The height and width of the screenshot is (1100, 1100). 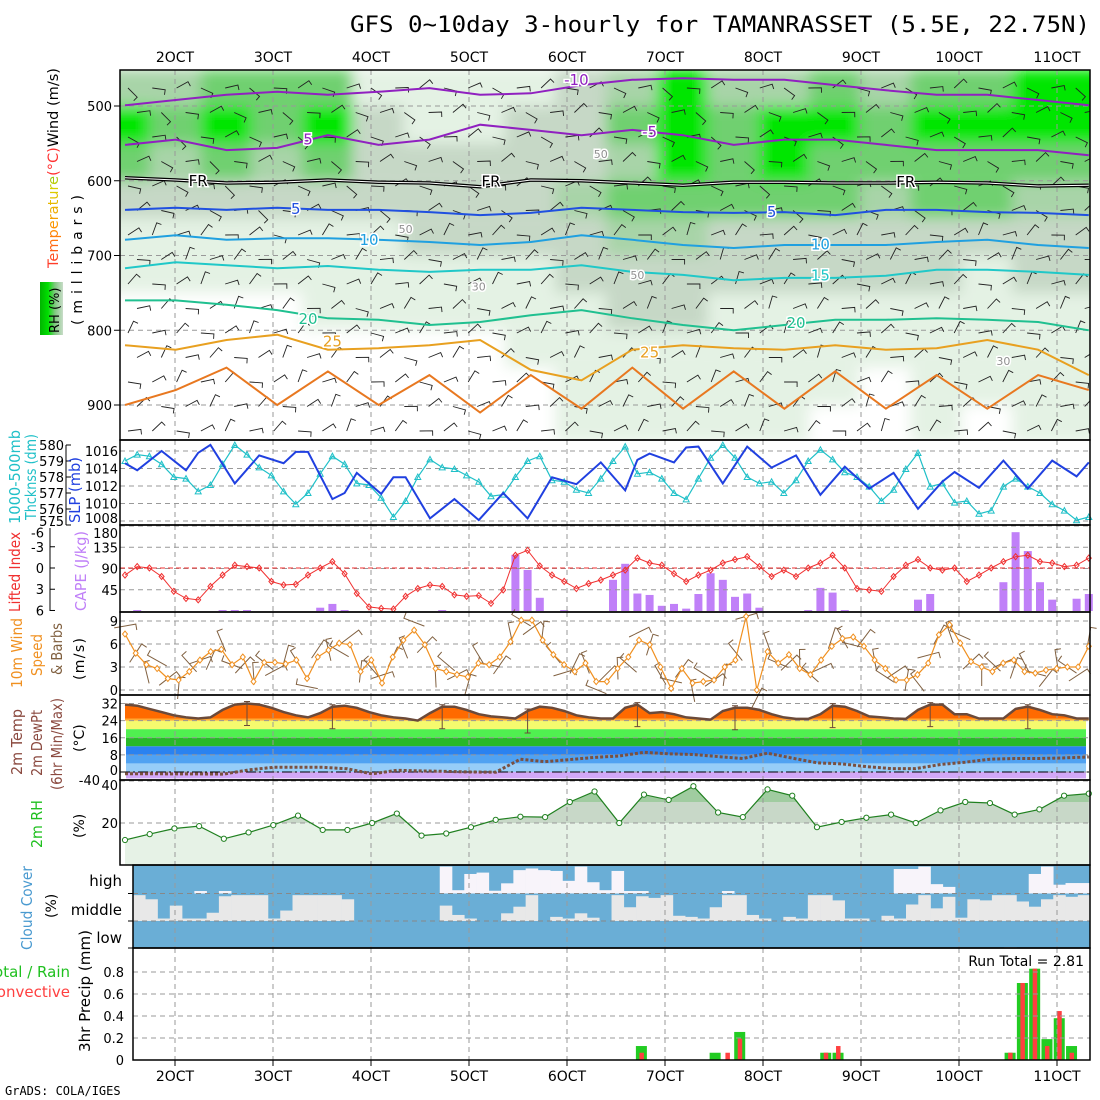 What do you see at coordinates (51, 510) in the screenshot?
I see `thickness-tick-label: 576` at bounding box center [51, 510].